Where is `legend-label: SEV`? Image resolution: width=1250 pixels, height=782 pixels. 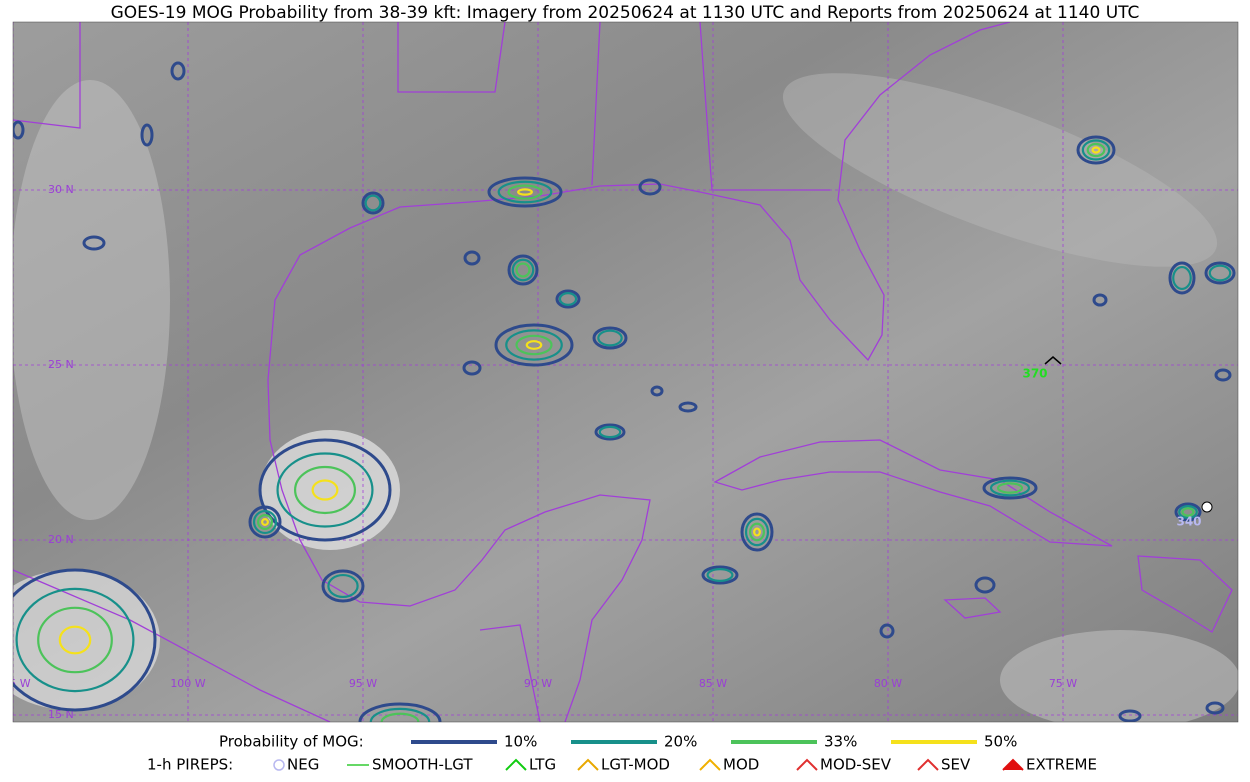 legend-label: SEV is located at coordinates (956, 765).